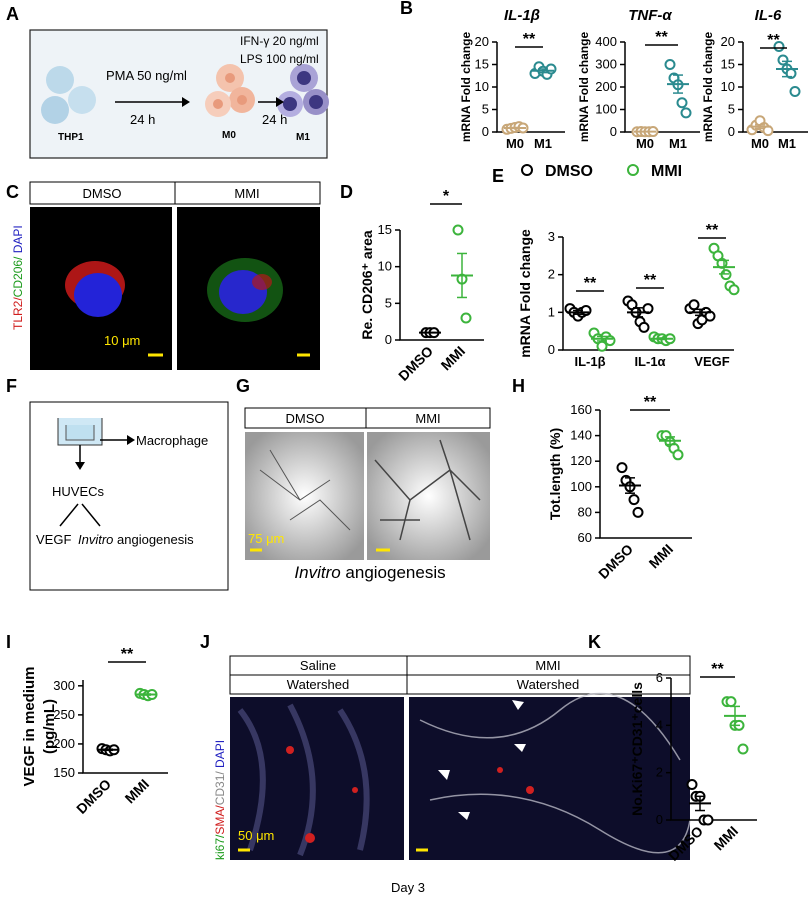 The height and width of the screenshot is (909, 808). Describe the element at coordinates (303, 90) in the screenshot. I see `cells-m1` at that location.